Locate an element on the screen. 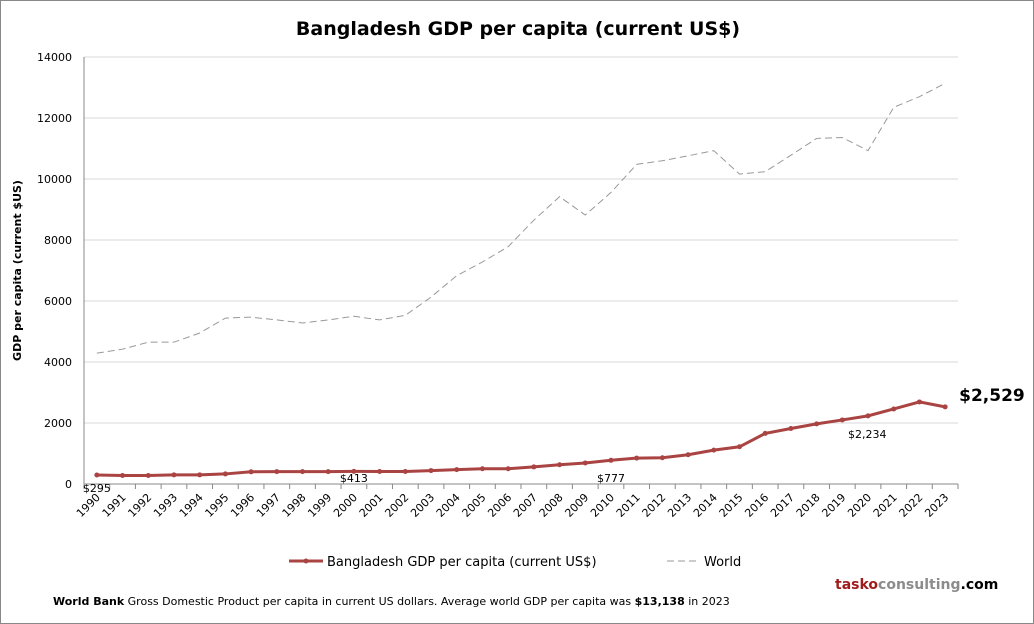  legend-marker is located at coordinates (306, 561).